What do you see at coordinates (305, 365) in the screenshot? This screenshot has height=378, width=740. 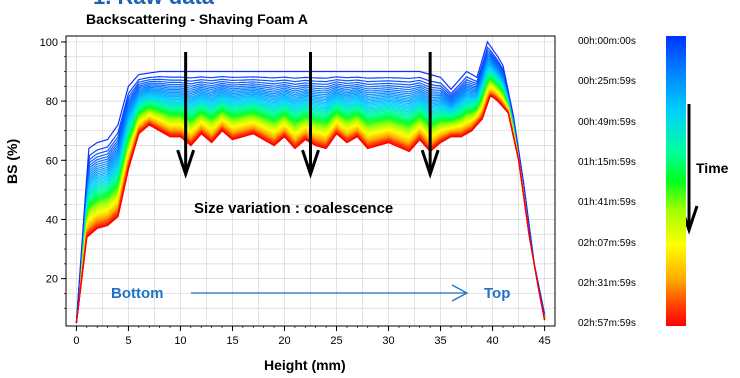 I see `x-axis-label: Height (mm)` at bounding box center [305, 365].